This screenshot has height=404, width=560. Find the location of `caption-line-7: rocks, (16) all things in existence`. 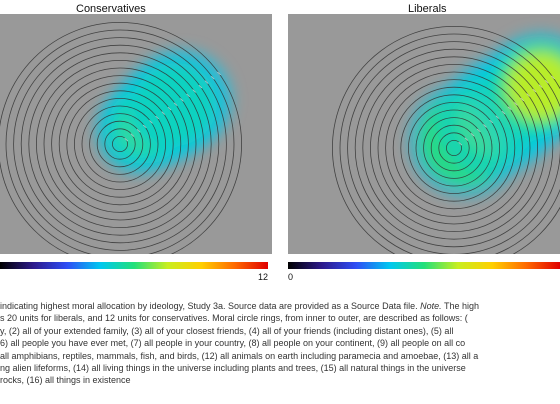

caption-line-7: rocks, (16) all things in existence is located at coordinates (65, 380).